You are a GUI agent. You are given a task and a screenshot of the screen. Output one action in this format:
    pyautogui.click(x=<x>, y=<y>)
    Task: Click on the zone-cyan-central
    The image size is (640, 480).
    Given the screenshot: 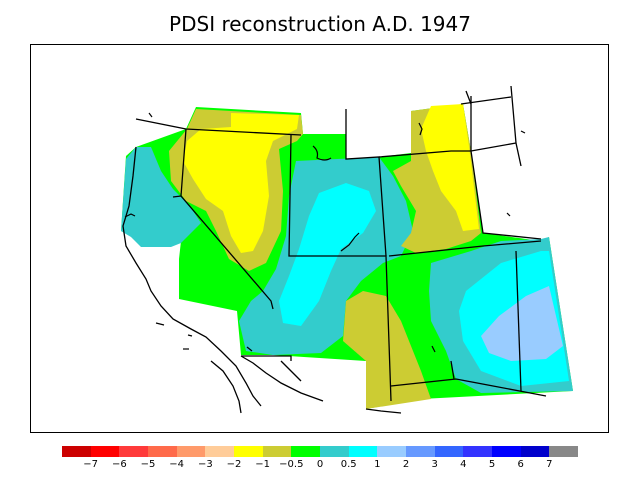 What is the action you would take?
    pyautogui.click(x=327, y=254)
    